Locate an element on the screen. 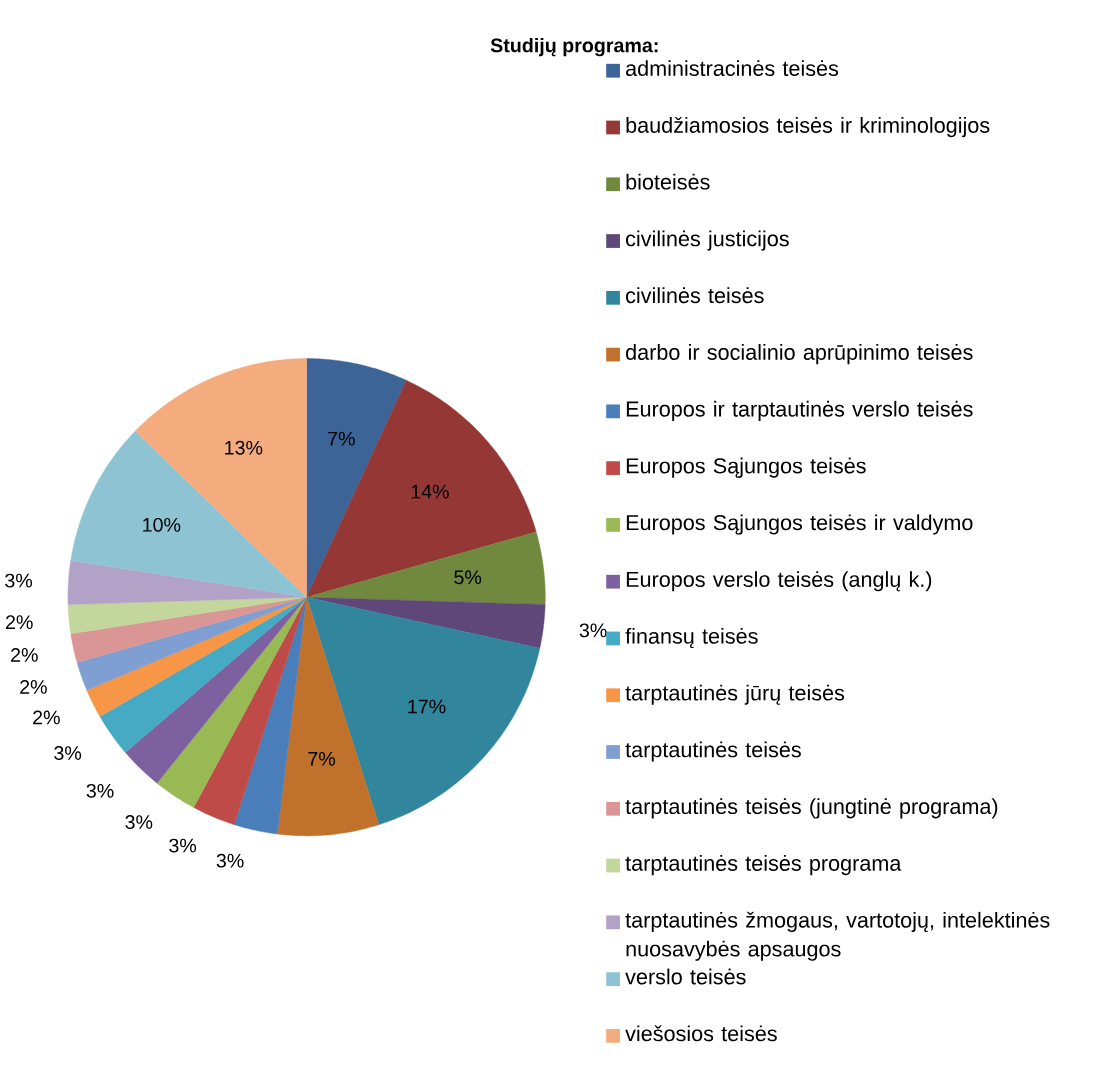  data-label: 10% is located at coordinates (162, 525).